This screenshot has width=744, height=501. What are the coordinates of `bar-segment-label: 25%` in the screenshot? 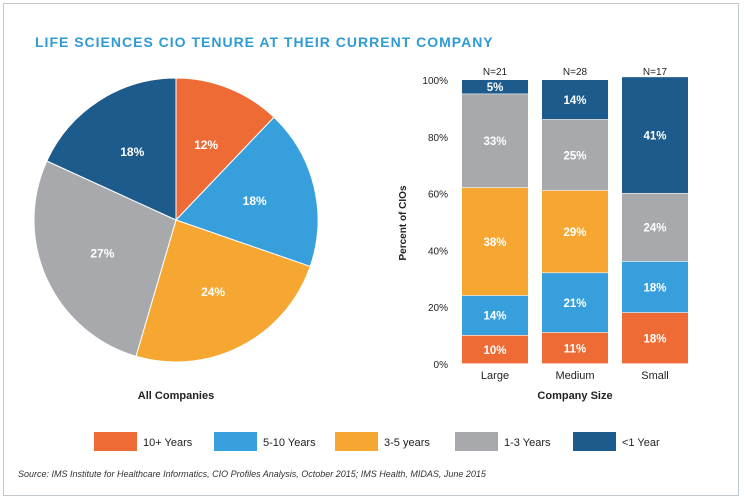 It's located at (574, 156).